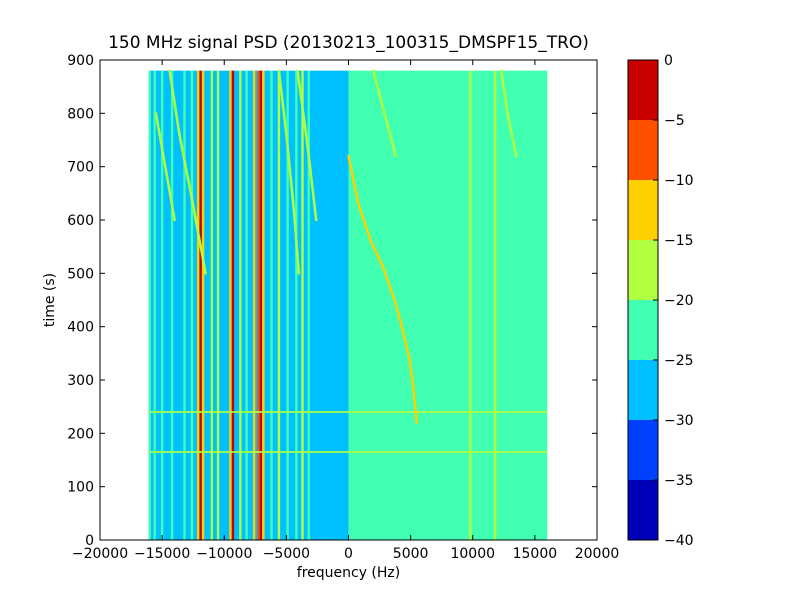 The image size is (800, 600). Describe the element at coordinates (674, 121) in the screenshot. I see `colorbar-tick-label: −5` at that location.